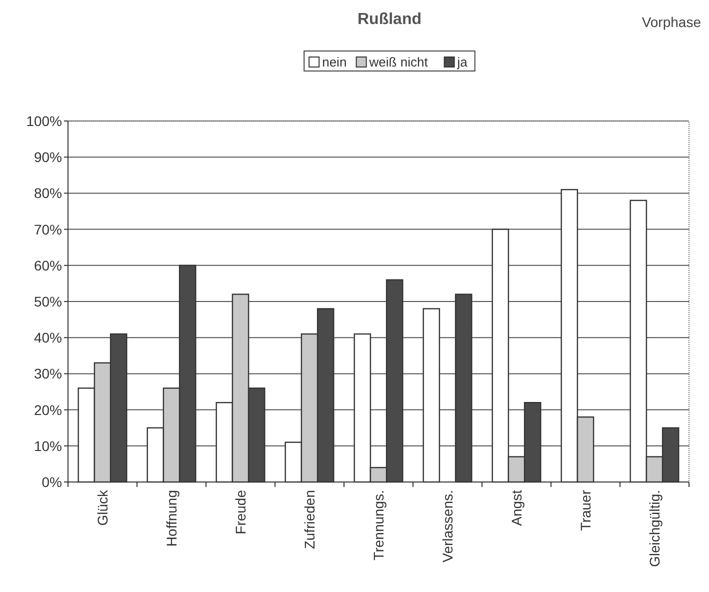 The height and width of the screenshot is (592, 709). What do you see at coordinates (48, 157) in the screenshot?
I see `y-tick-label: 90%` at bounding box center [48, 157].